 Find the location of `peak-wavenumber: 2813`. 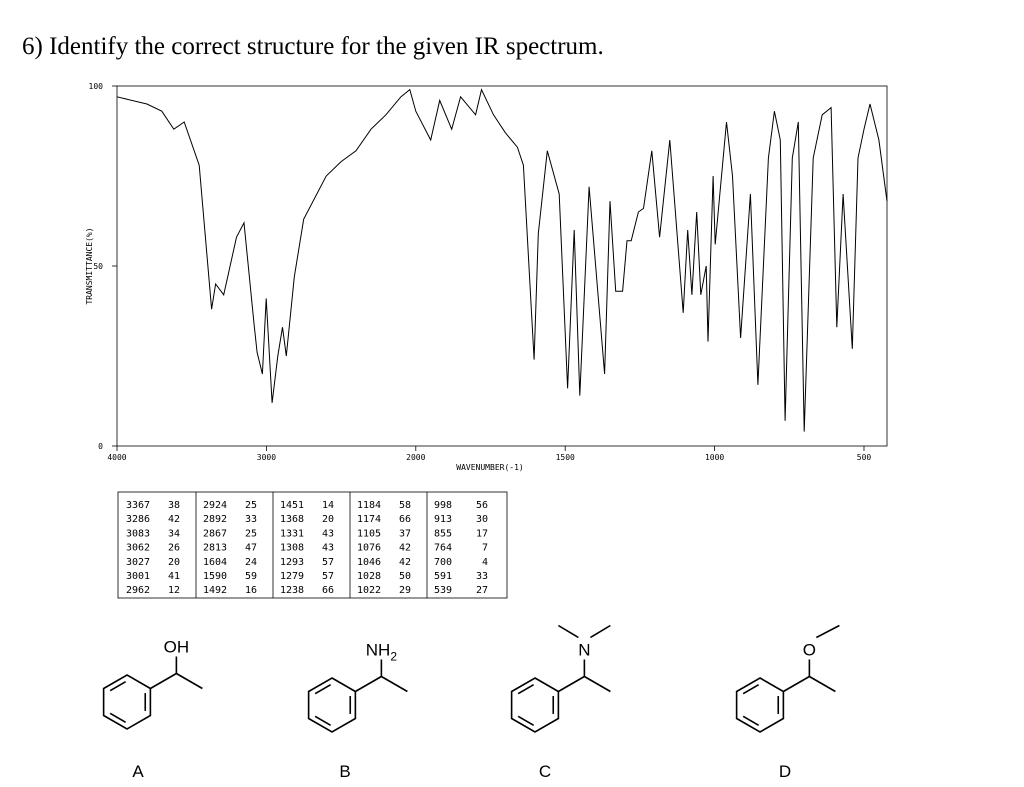

peak-wavenumber: 2813 is located at coordinates (215, 548).